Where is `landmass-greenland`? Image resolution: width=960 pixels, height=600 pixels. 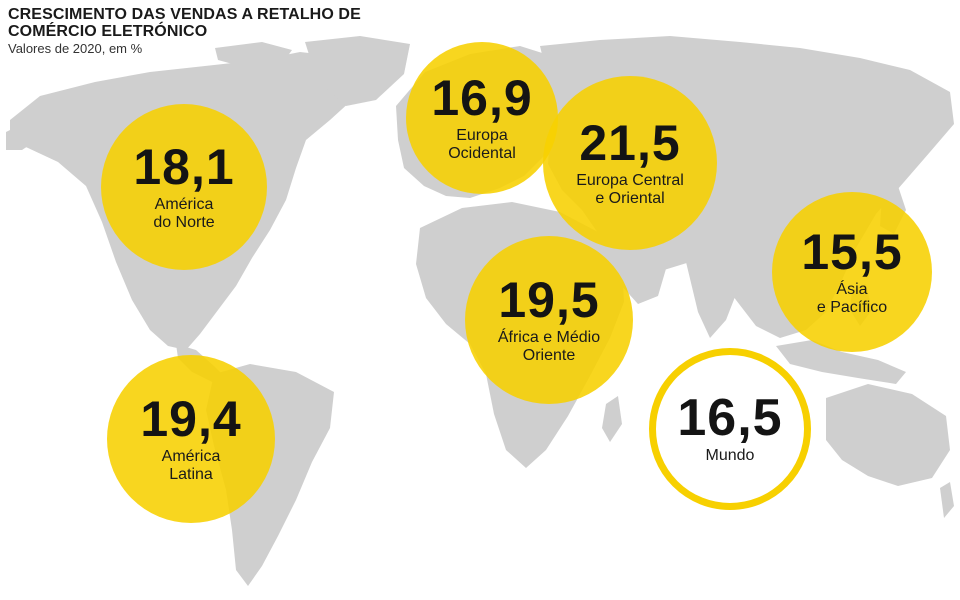 landmass-greenland is located at coordinates (357, 71).